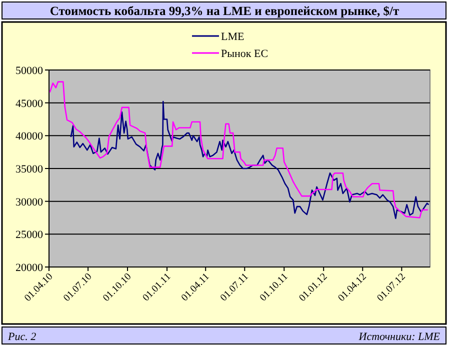 Image resolution: width=449 pixels, height=347 pixels. Describe the element at coordinates (399, 337) in the screenshot. I see `text: Источники: LME` at that location.